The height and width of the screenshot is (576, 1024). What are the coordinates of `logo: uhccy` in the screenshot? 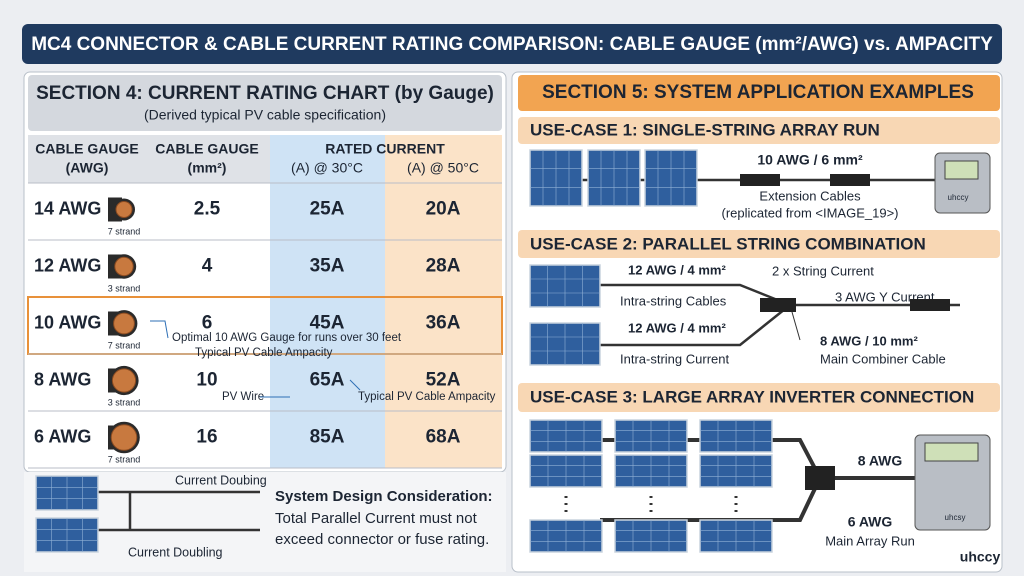 It's located at (980, 557).